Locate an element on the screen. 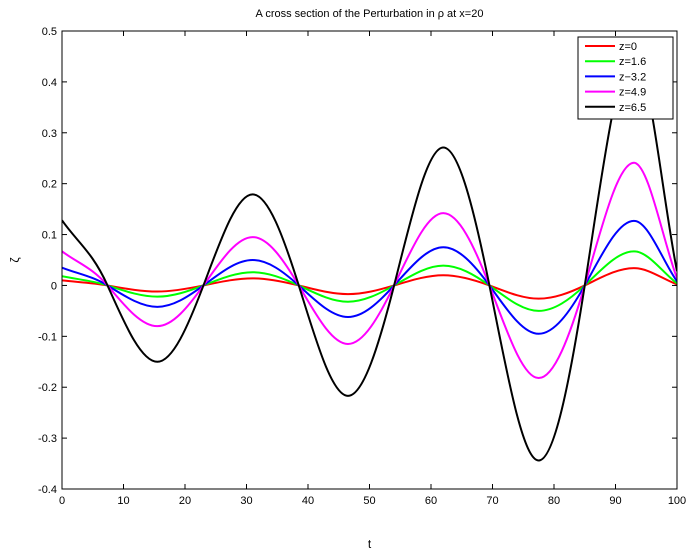 The image size is (687, 551). legend-label: z=6.5 is located at coordinates (632, 108).